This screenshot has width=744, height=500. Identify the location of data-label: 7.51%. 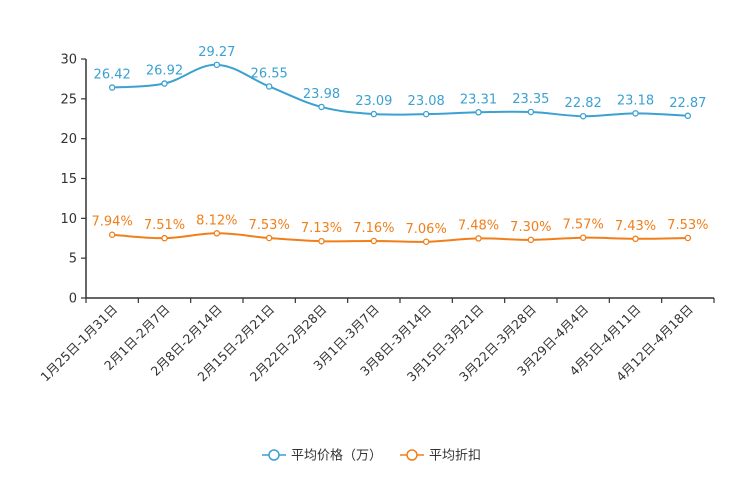
(164, 225).